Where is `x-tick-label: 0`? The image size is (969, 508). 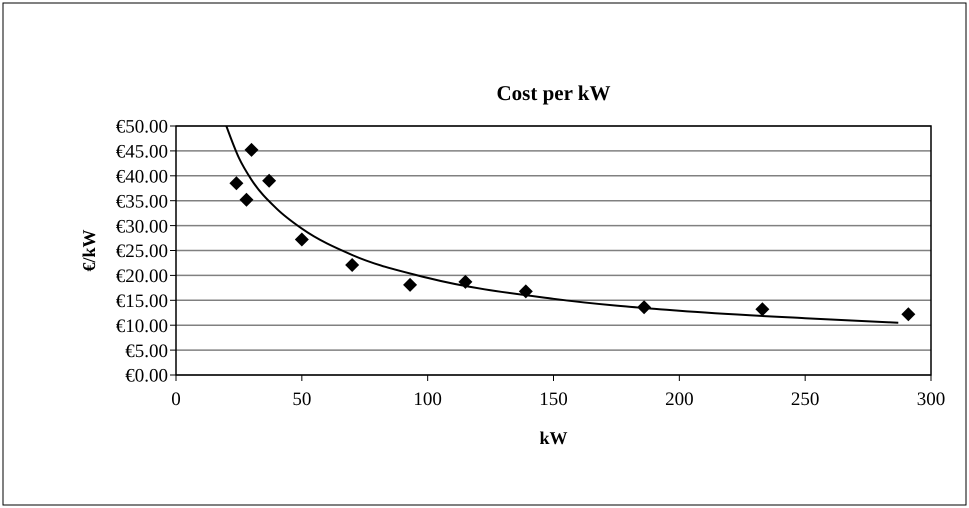 x-tick-label: 0 is located at coordinates (176, 399).